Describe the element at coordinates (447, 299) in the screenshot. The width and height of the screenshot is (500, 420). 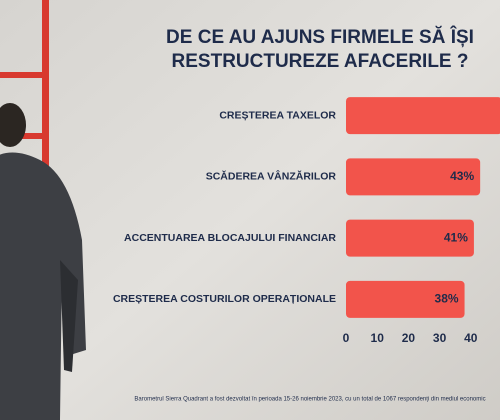
I see `data-label: 38%` at that location.